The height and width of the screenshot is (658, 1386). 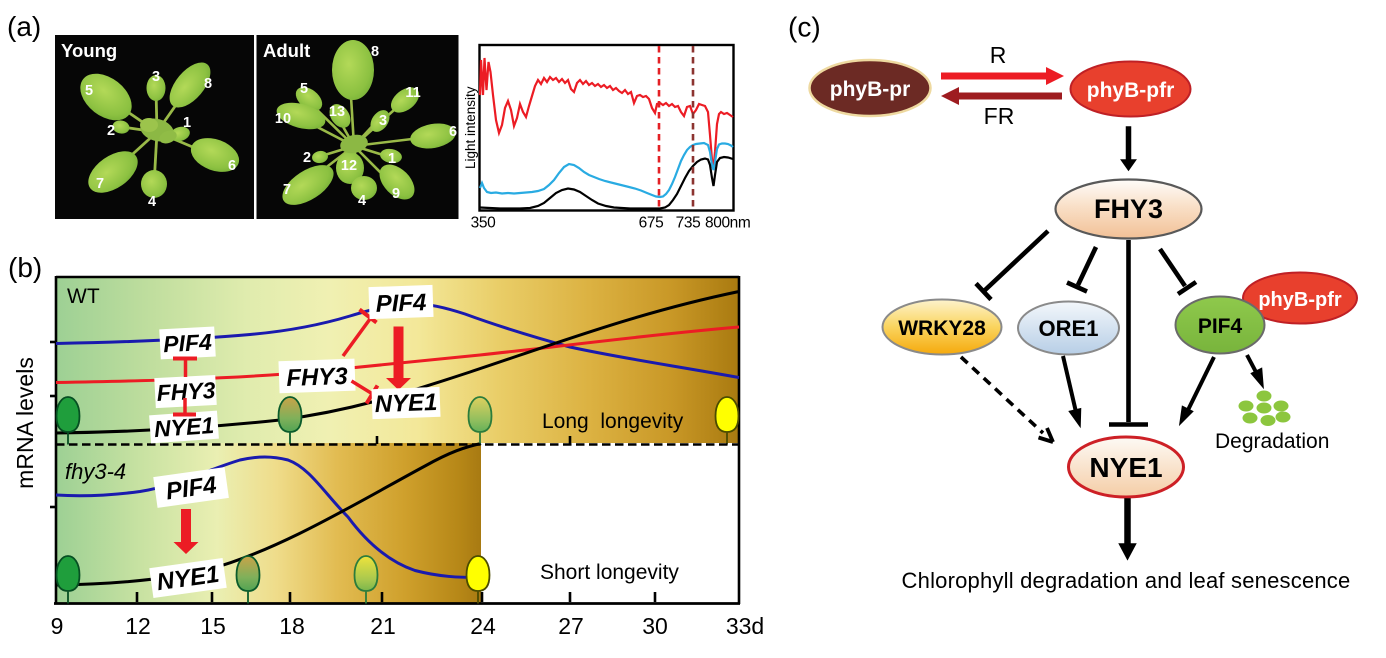 What do you see at coordinates (651, 223) in the screenshot?
I see `svg-text: 675` at bounding box center [651, 223].